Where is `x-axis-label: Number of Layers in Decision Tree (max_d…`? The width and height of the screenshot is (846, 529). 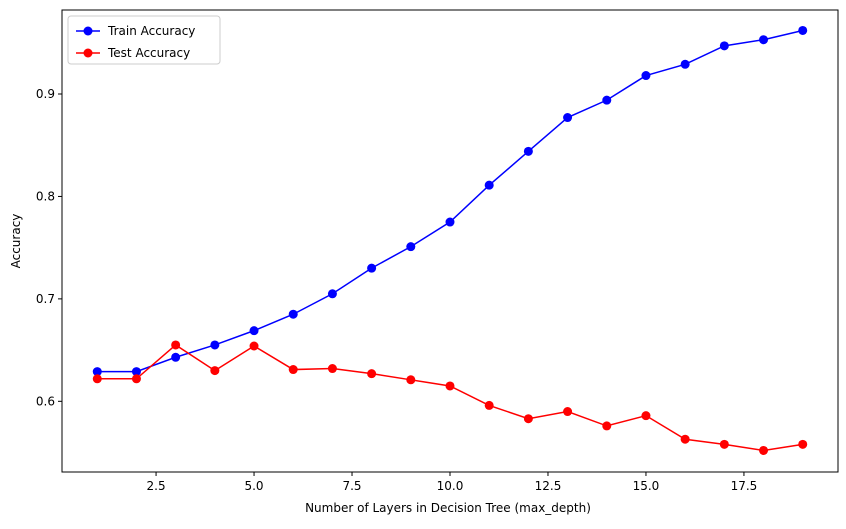
x-axis-label: Number of Layers in Decision Tree (max_d… is located at coordinates (448, 508).